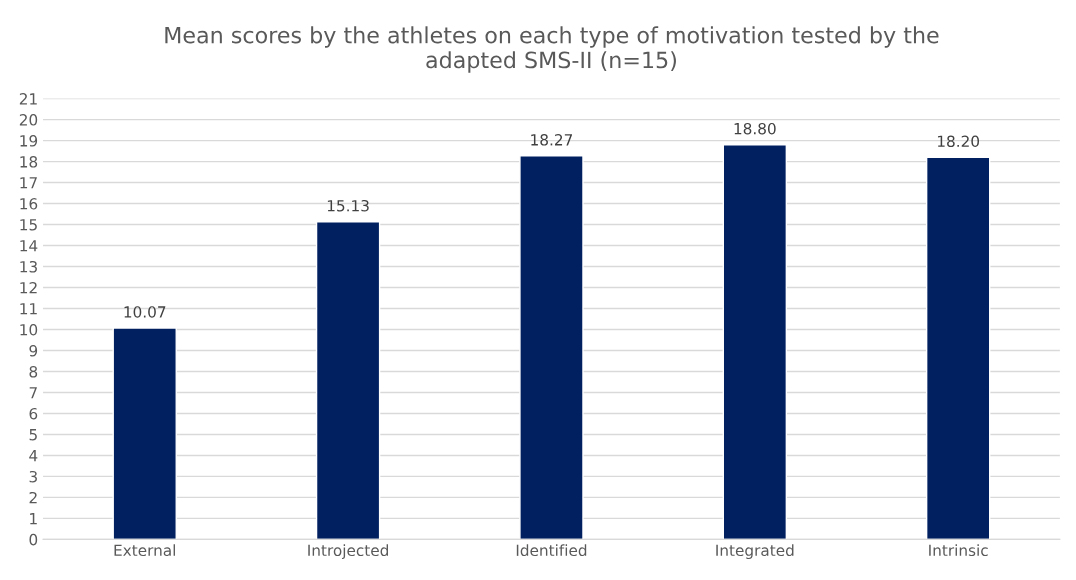 The height and width of the screenshot is (580, 1076). Describe the element at coordinates (33, 539) in the screenshot. I see `y-tick-label: 0` at that location.